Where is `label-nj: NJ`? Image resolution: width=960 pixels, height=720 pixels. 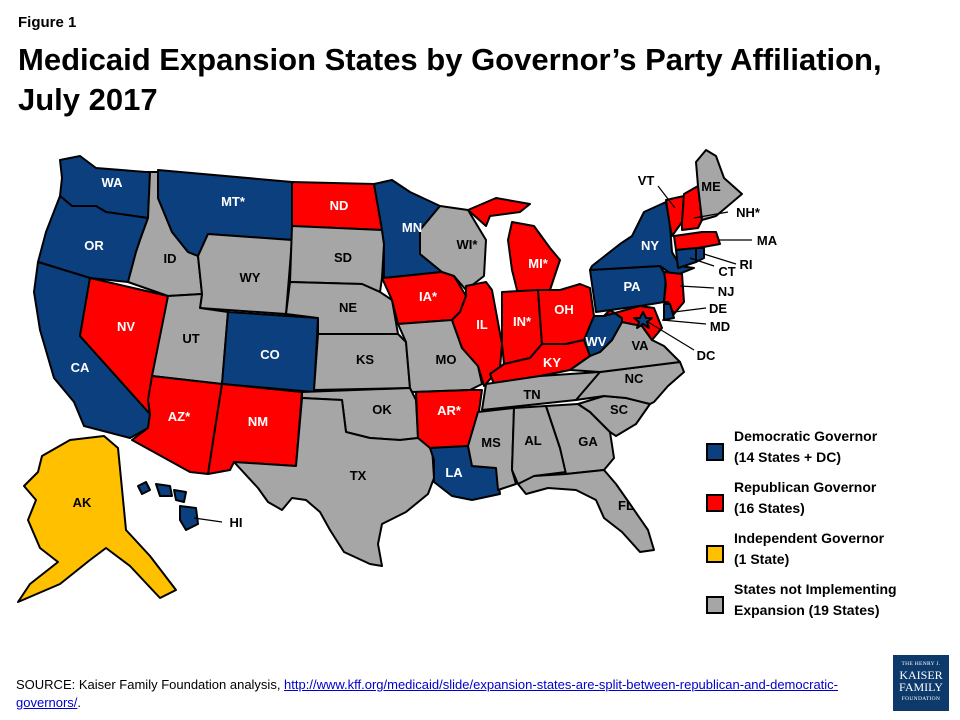
label-nj: NJ is located at coordinates (726, 291).